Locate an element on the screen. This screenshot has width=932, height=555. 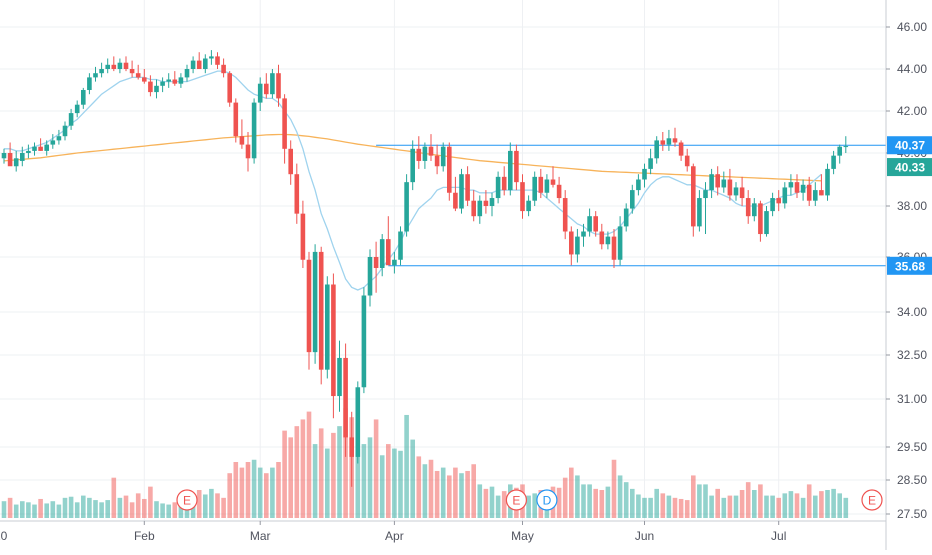
price-tick-label: 34.00 is located at coordinates (912, 312).